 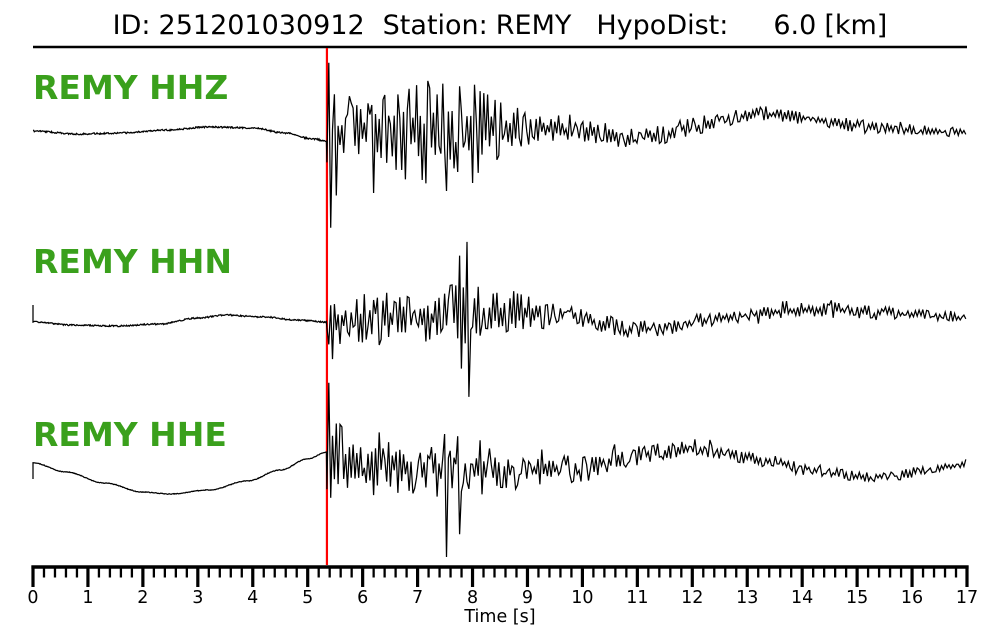 I want to click on x-axis-tick-label: 9, so click(x=527, y=598).